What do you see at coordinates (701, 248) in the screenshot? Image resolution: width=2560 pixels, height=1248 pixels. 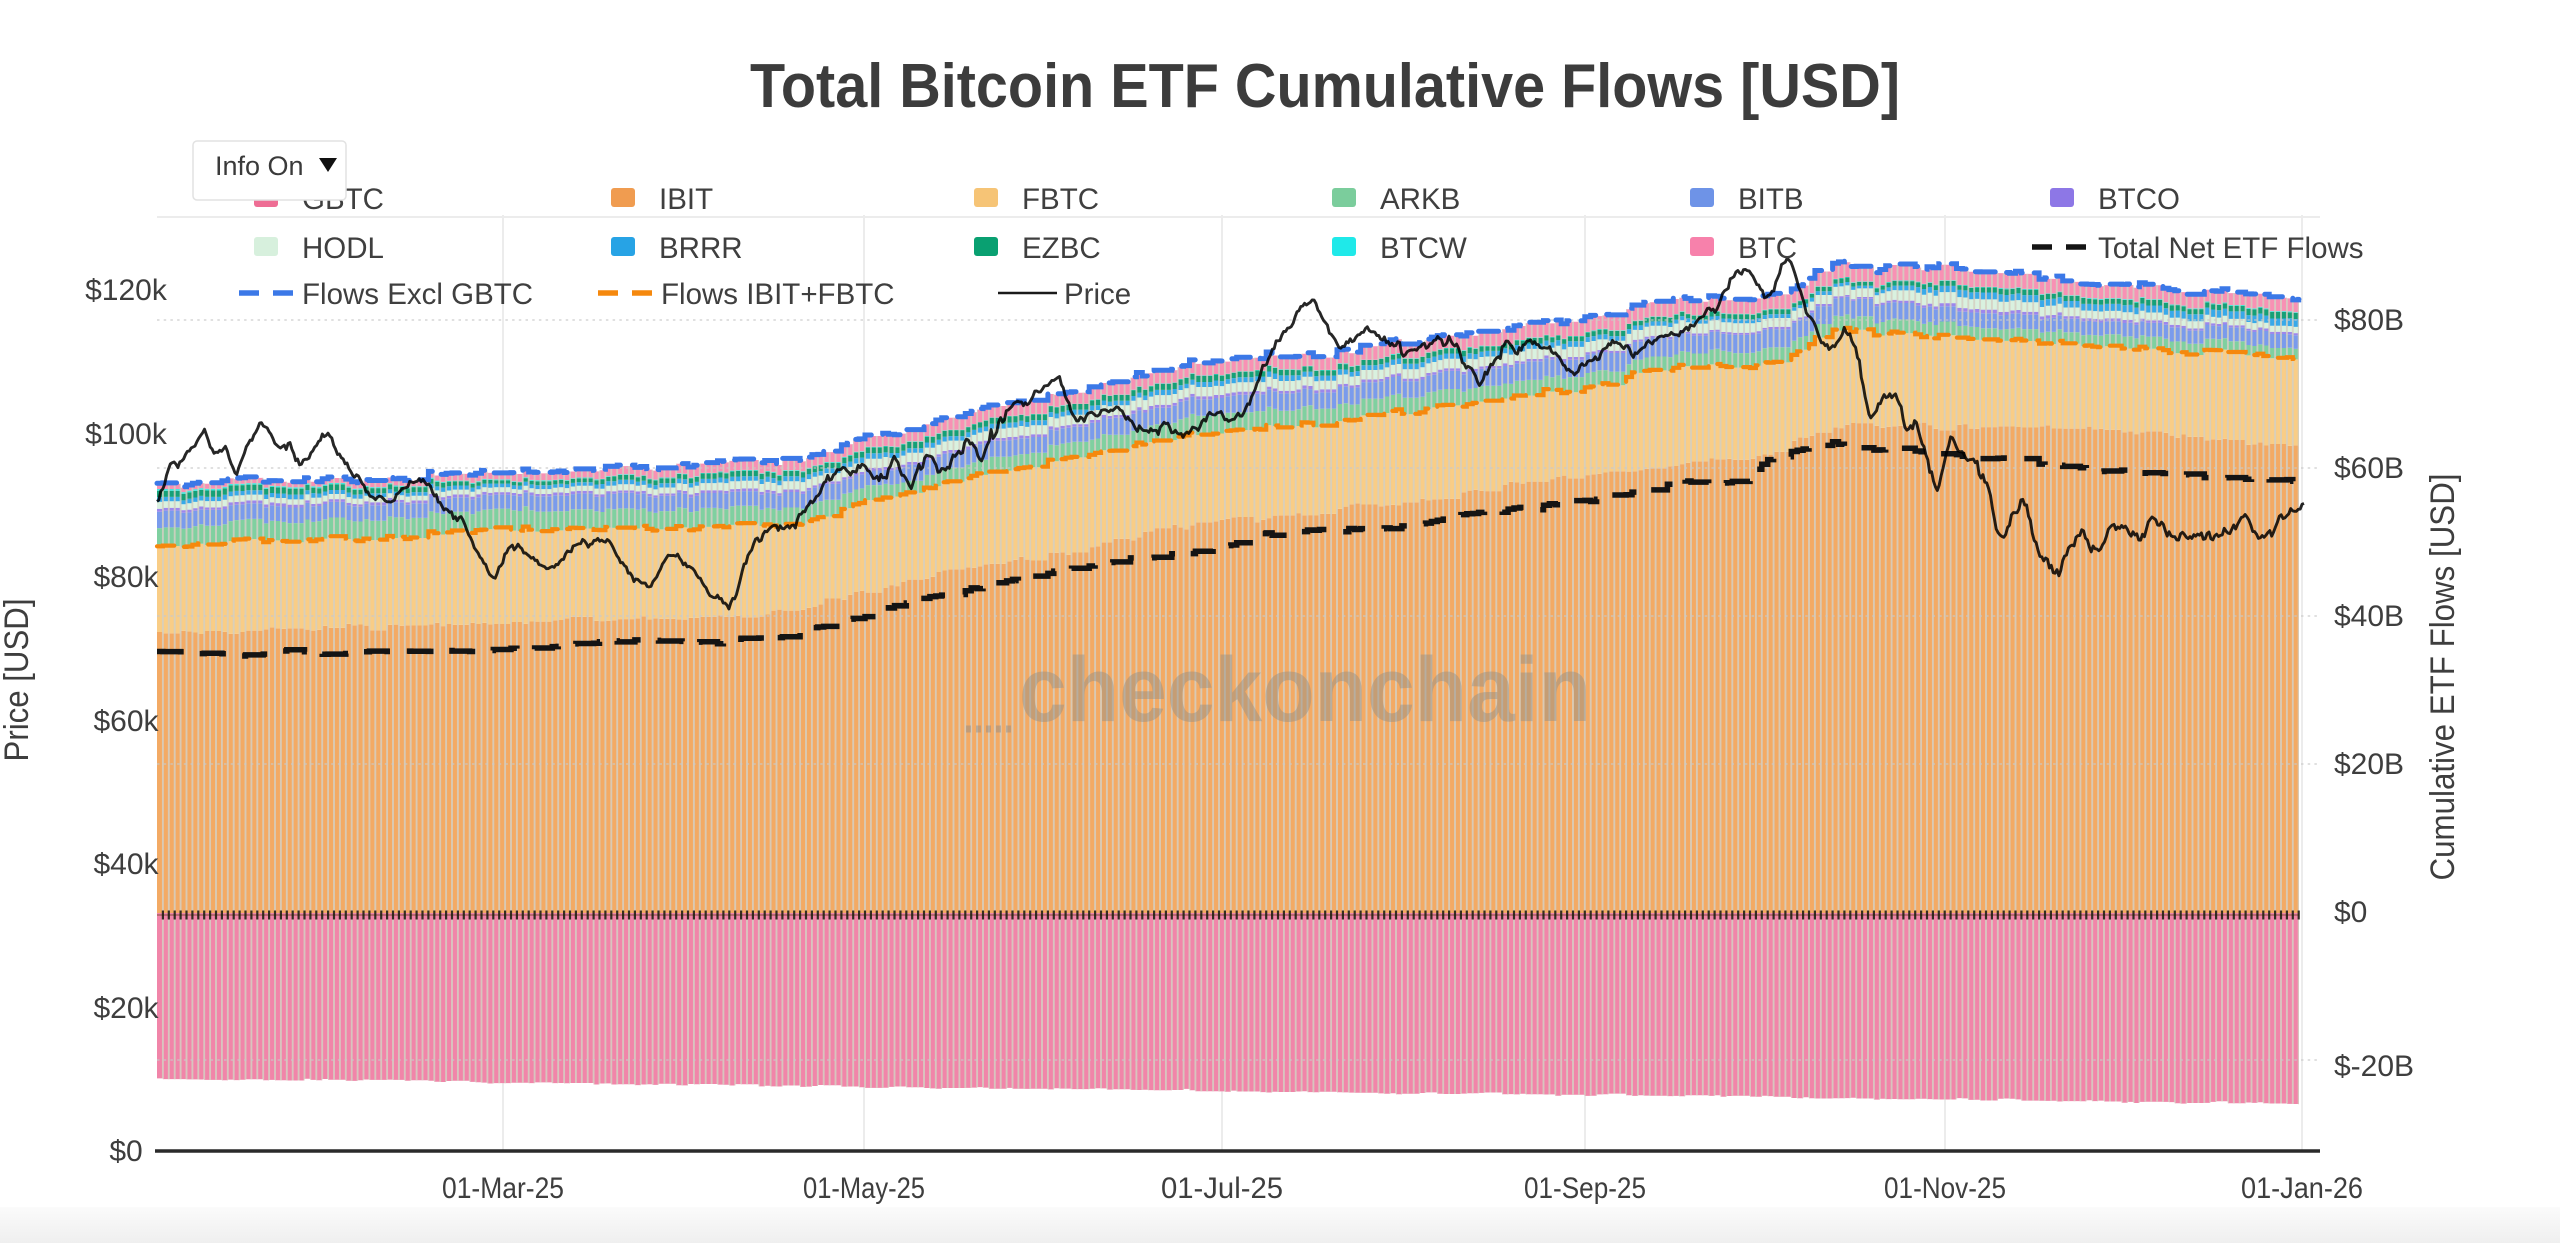 I see `svg-text: BRRR` at bounding box center [701, 248].